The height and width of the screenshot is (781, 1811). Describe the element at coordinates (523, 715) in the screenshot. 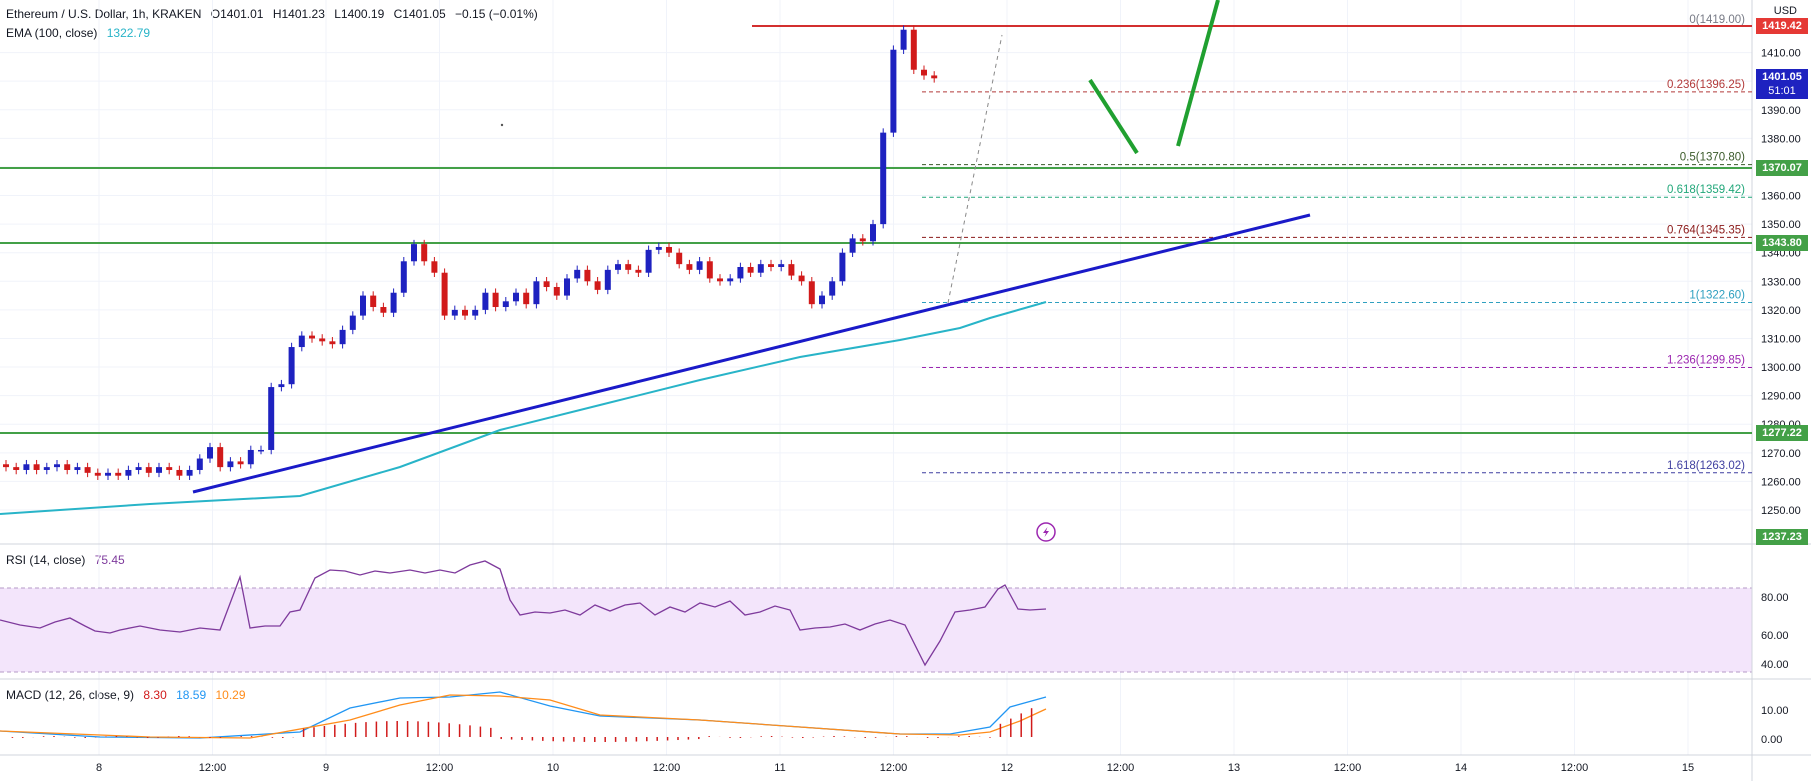

I see `macd-path` at that location.